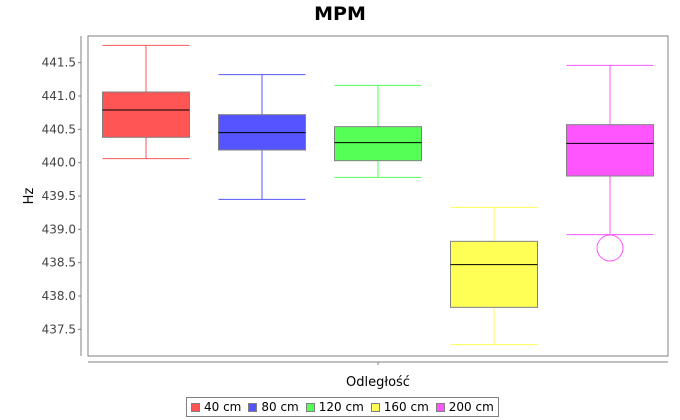 This screenshot has height=420, width=680. What do you see at coordinates (378, 382) in the screenshot?
I see `x-axis-label: Odległość` at bounding box center [378, 382].